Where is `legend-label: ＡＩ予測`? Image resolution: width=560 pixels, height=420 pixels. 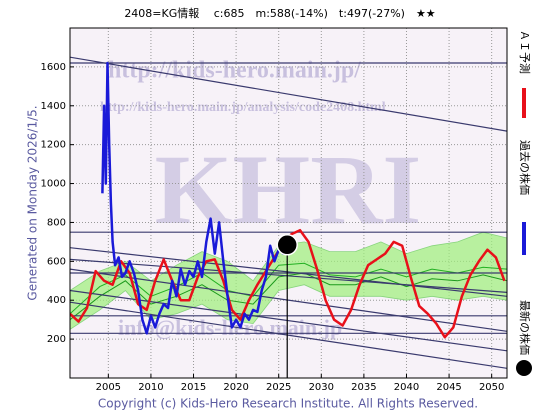 legend-label: ＡＩ予測 is located at coordinates (525, 52).